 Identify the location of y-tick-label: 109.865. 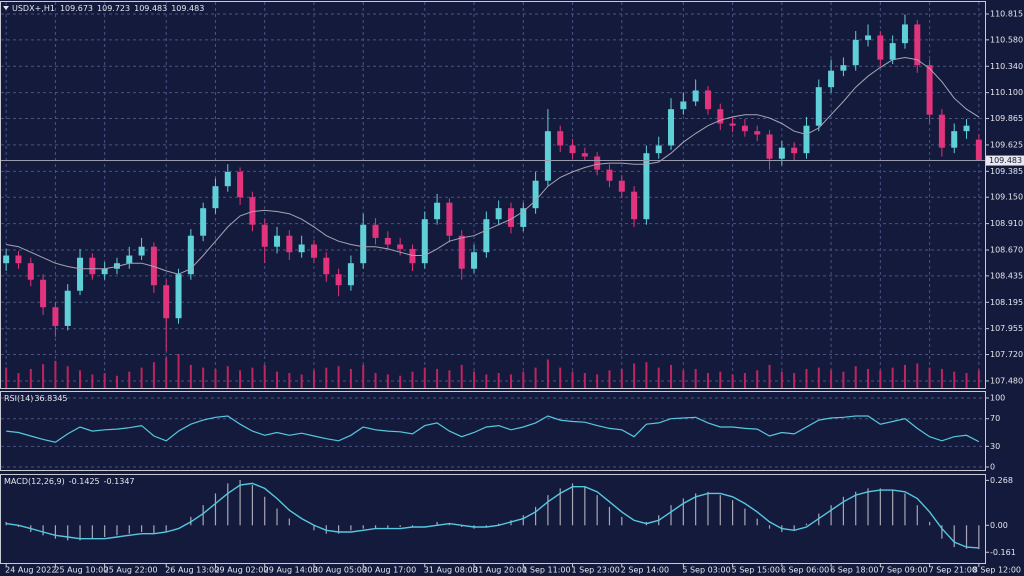
(1006, 118).